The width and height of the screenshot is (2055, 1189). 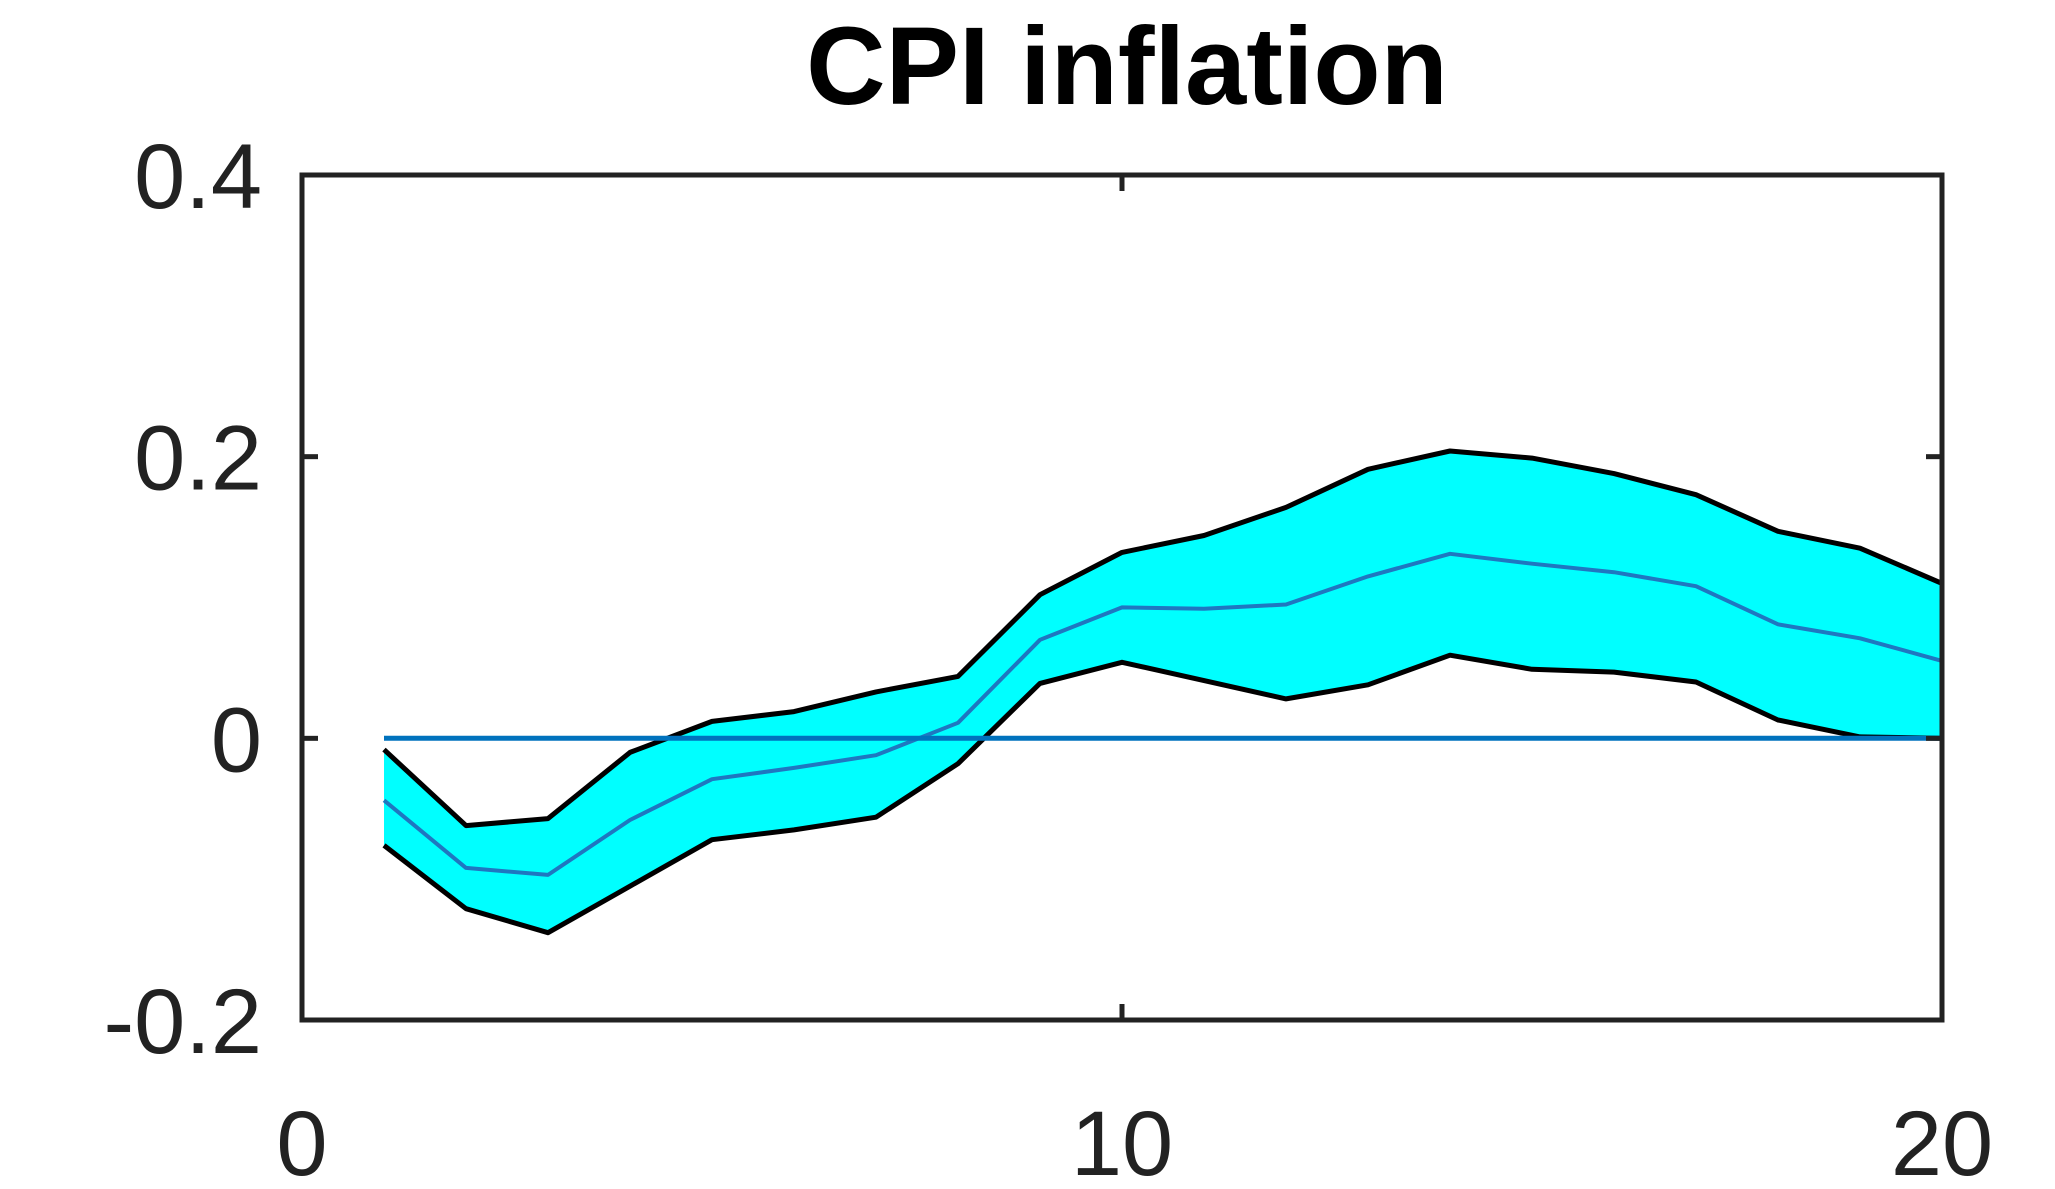 What do you see at coordinates (1127, 66) in the screenshot?
I see `chart-title: CPI inflation` at bounding box center [1127, 66].